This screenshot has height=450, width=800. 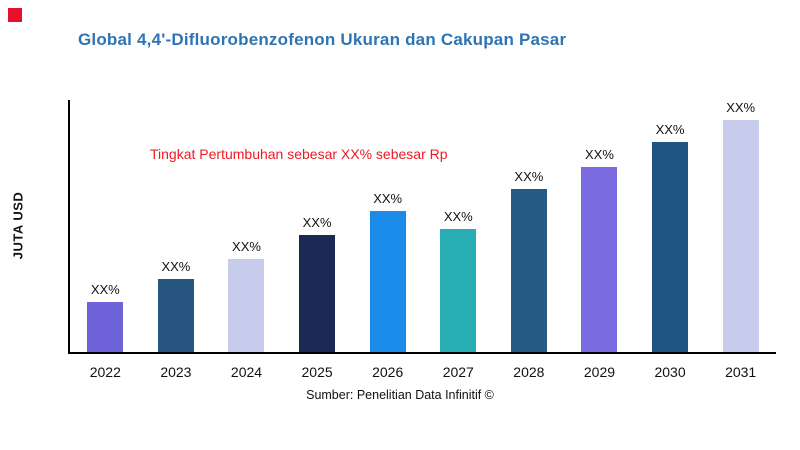 I want to click on bar-group: XX% 2028, so click(x=529, y=240).